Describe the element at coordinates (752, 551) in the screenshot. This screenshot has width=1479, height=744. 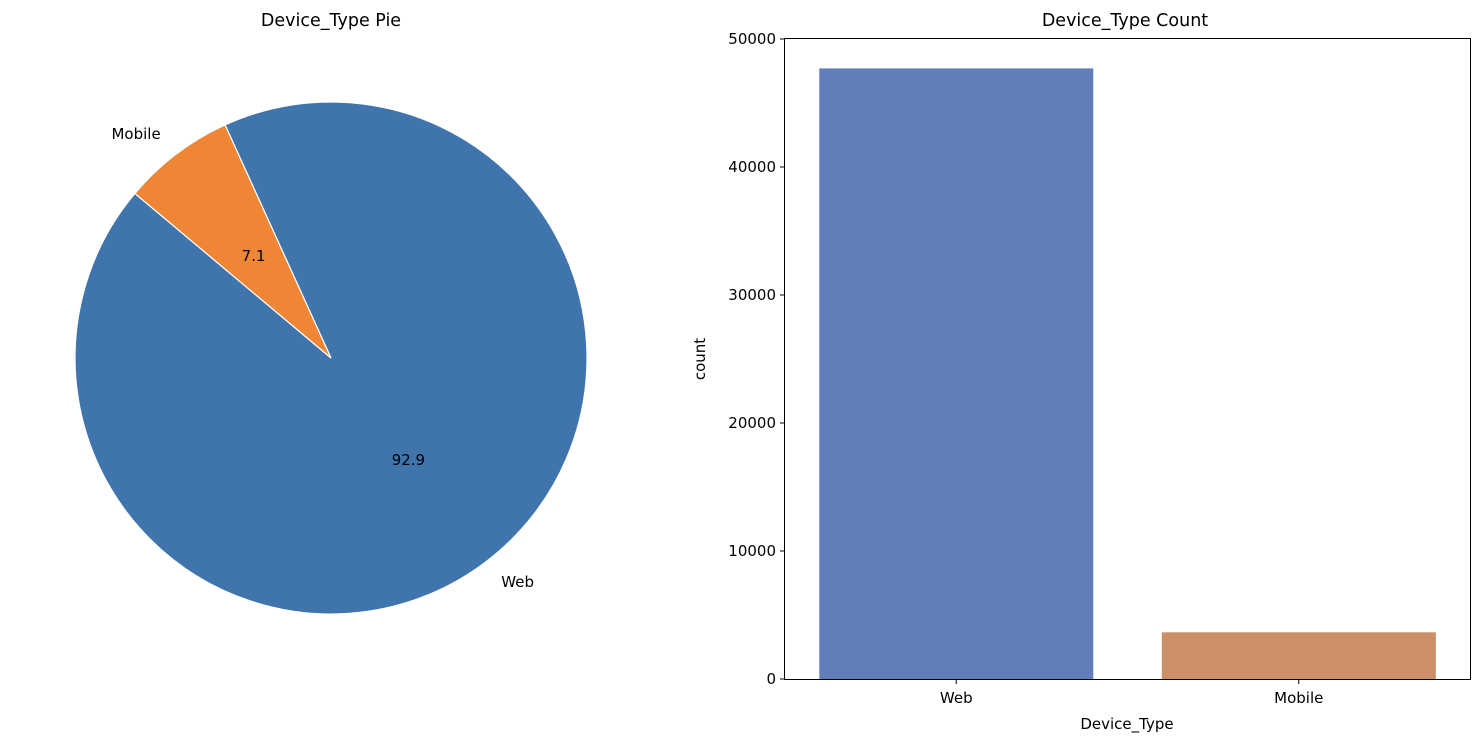
I see `y-tick-label-10000: 10000` at that location.